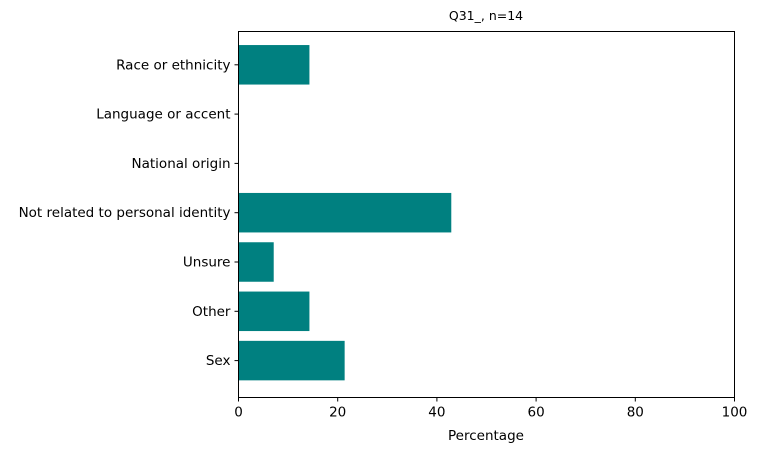 Image resolution: width=757 pixels, height=456 pixels. Describe the element at coordinates (238, 413) in the screenshot. I see `x-tick-label: 0` at that location.